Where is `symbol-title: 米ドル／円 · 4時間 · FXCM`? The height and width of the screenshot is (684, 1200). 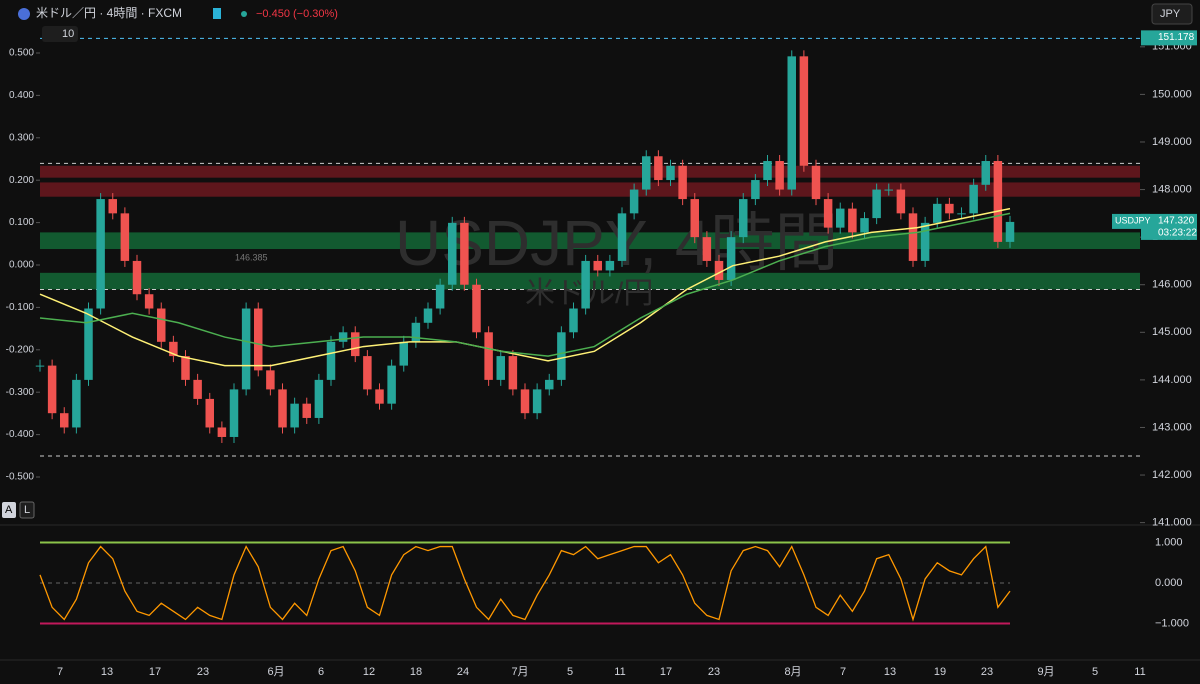
symbol-title: 米ドル／円 · 4時間 · FXCM is located at coordinates (109, 13).